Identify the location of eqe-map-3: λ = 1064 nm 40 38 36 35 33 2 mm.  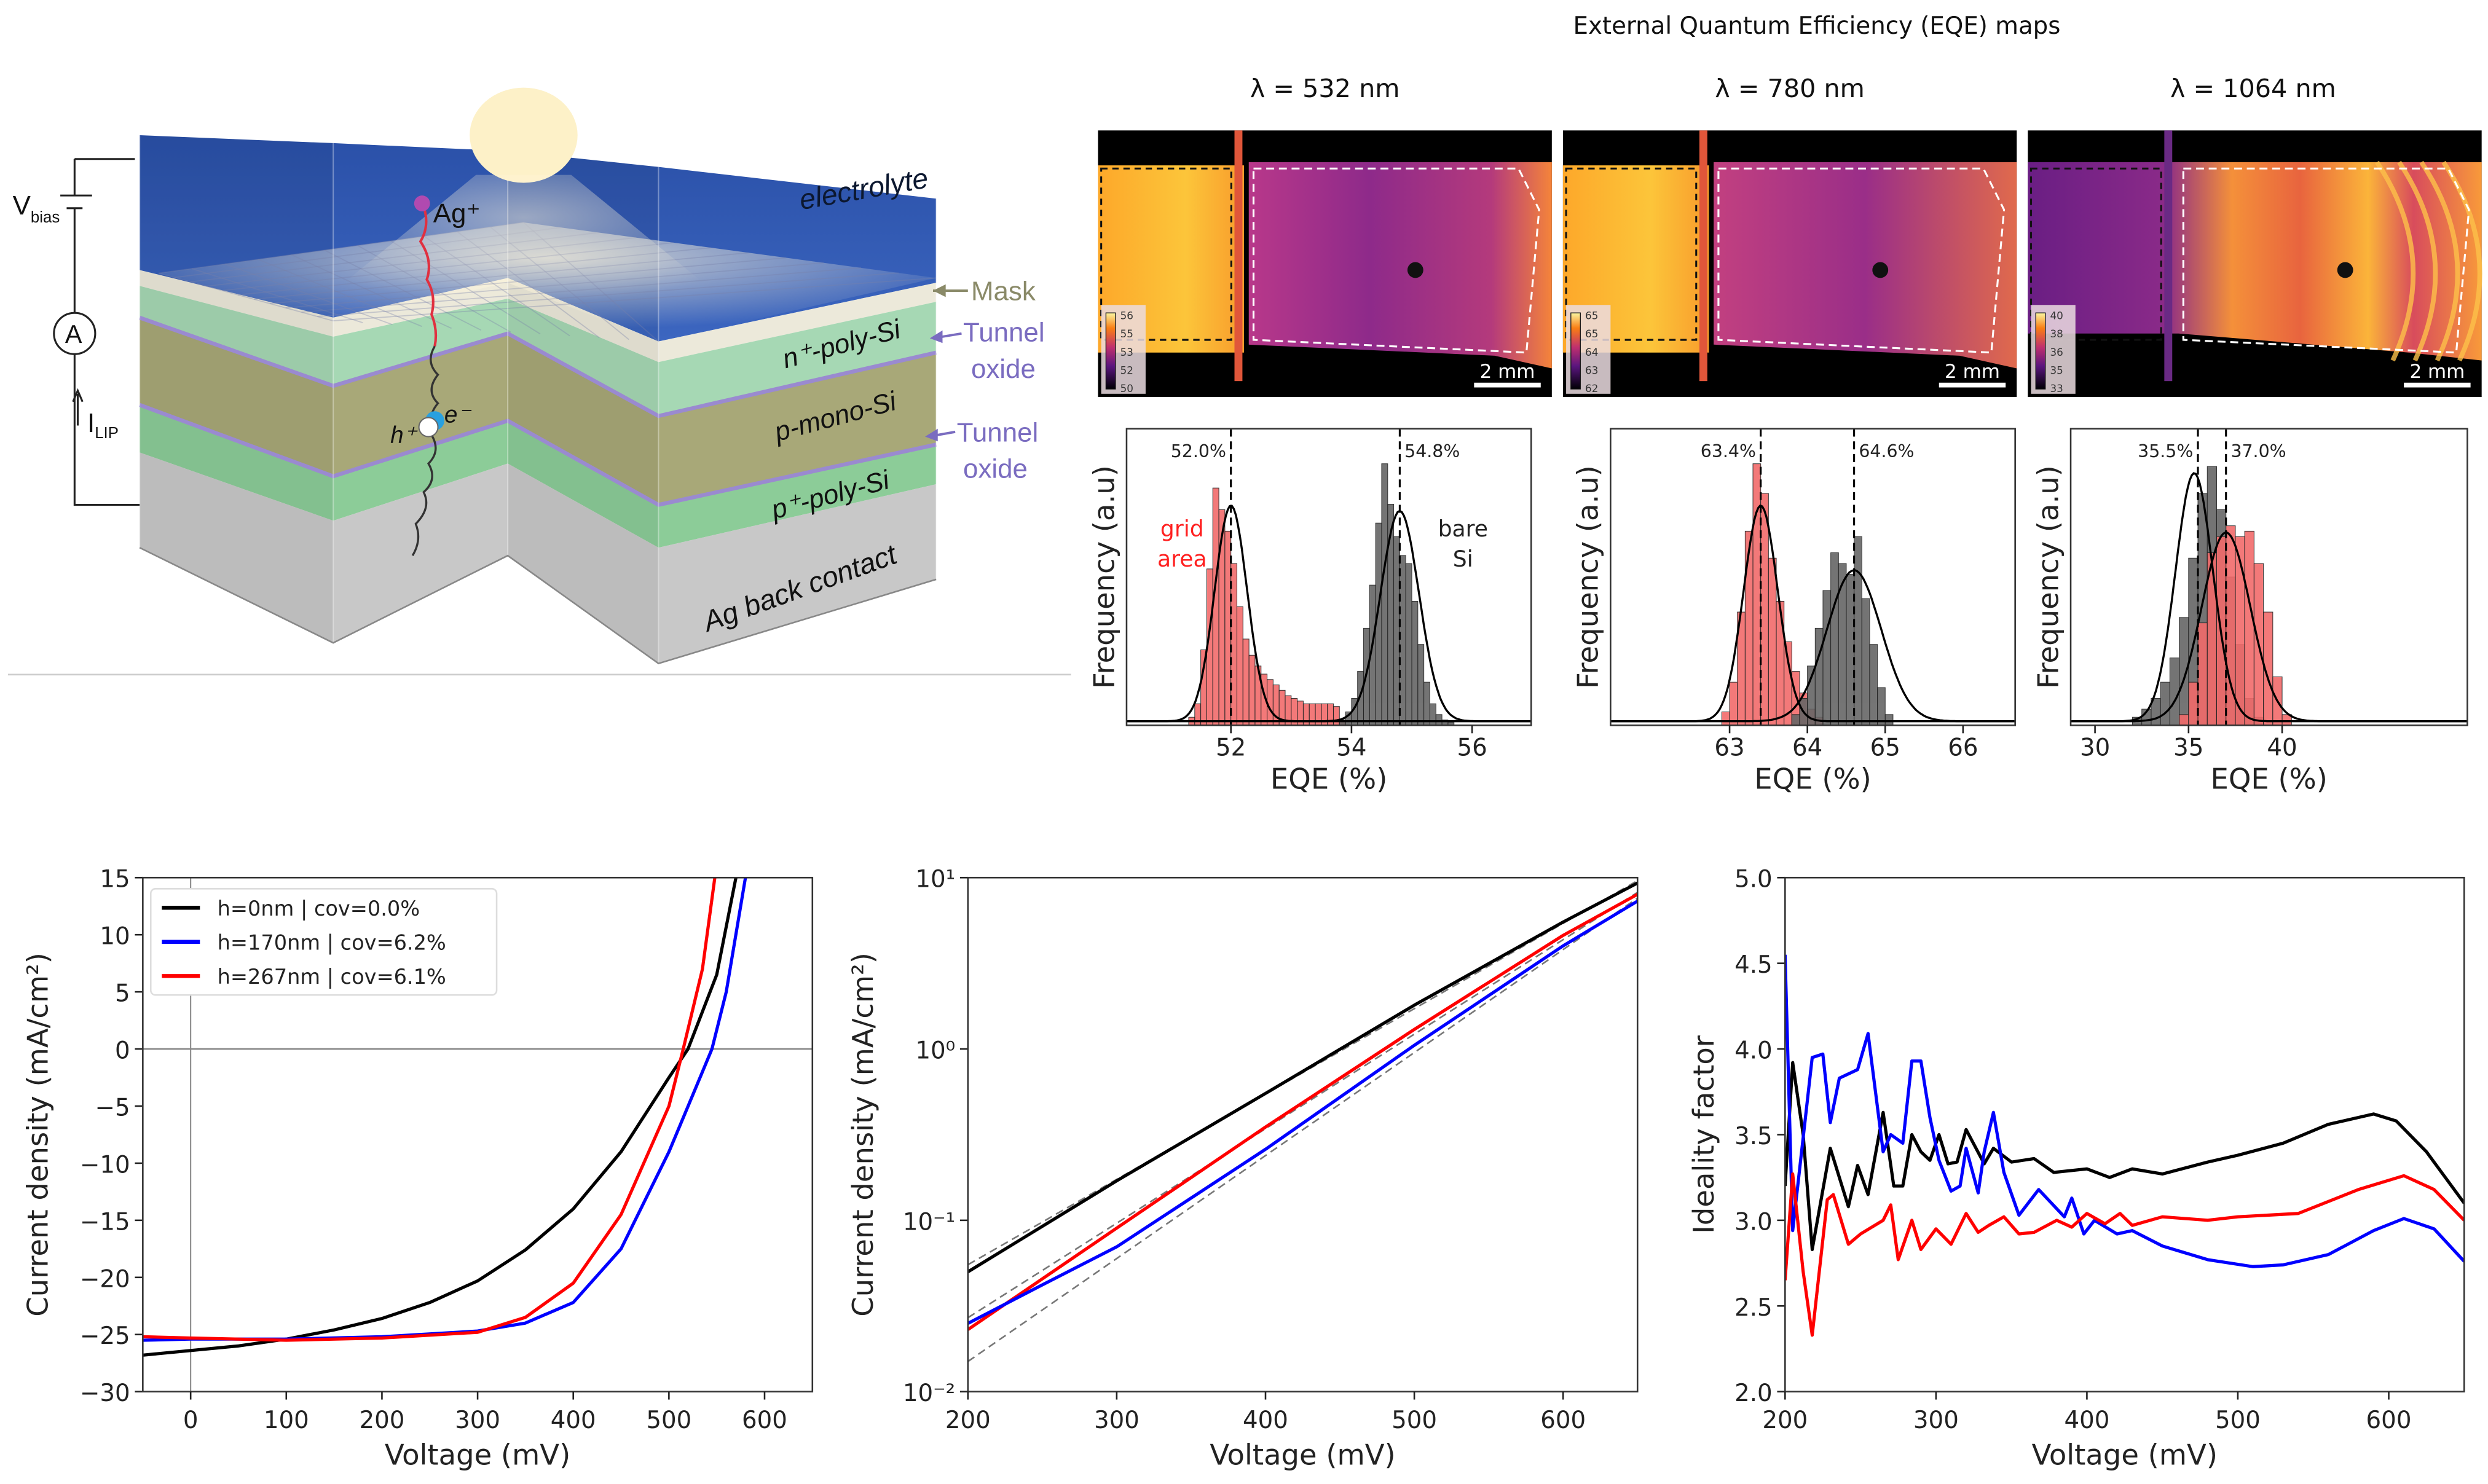
(2255, 235).